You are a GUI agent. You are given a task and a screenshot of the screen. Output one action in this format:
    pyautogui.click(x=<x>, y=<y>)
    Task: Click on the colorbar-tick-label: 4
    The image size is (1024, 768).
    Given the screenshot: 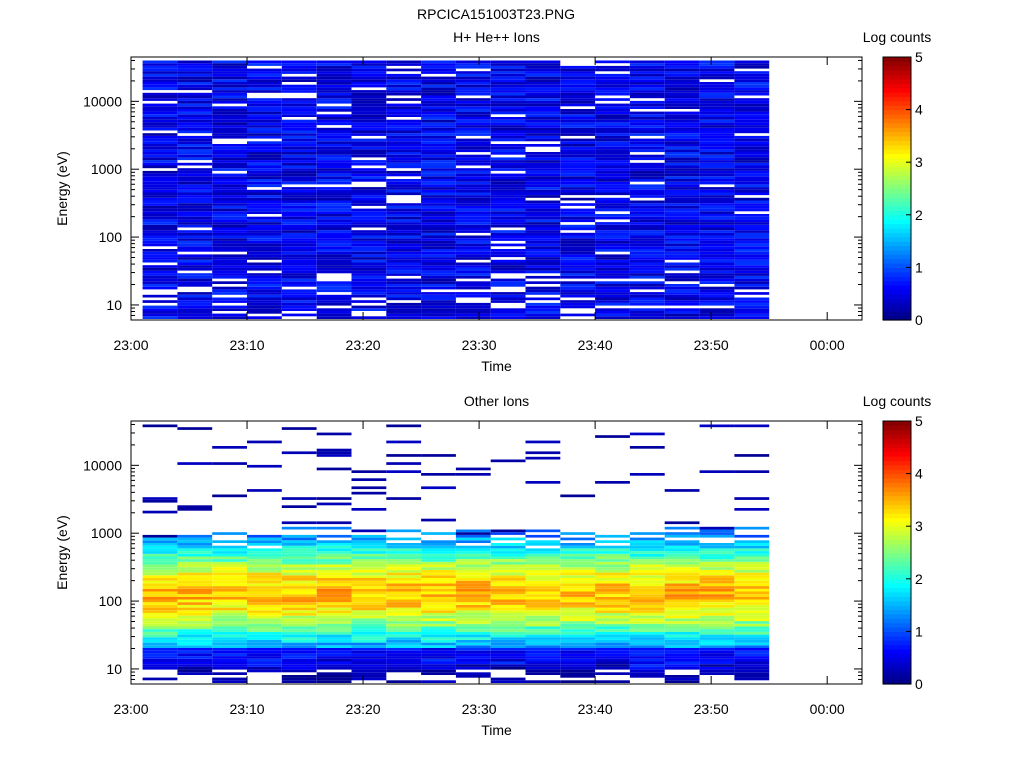 What is the action you would take?
    pyautogui.click(x=919, y=474)
    